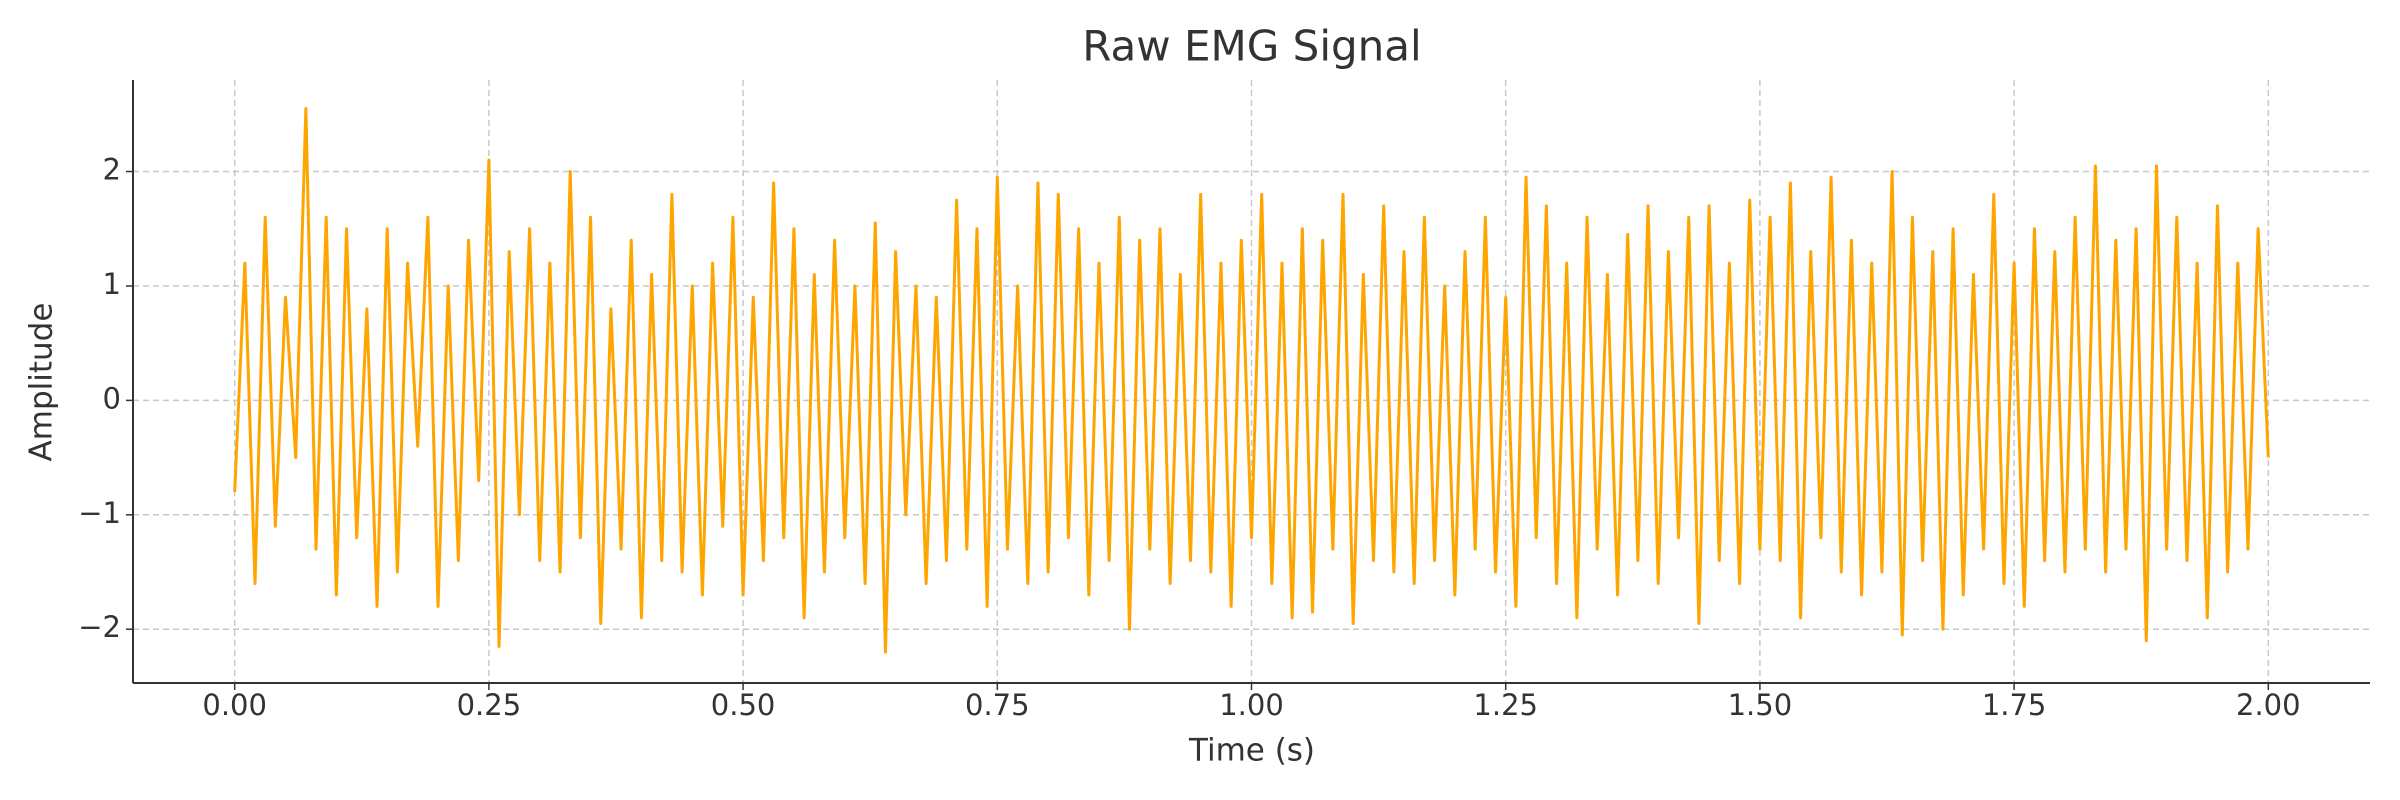  I want to click on y-tick-label: 2, so click(112, 170).